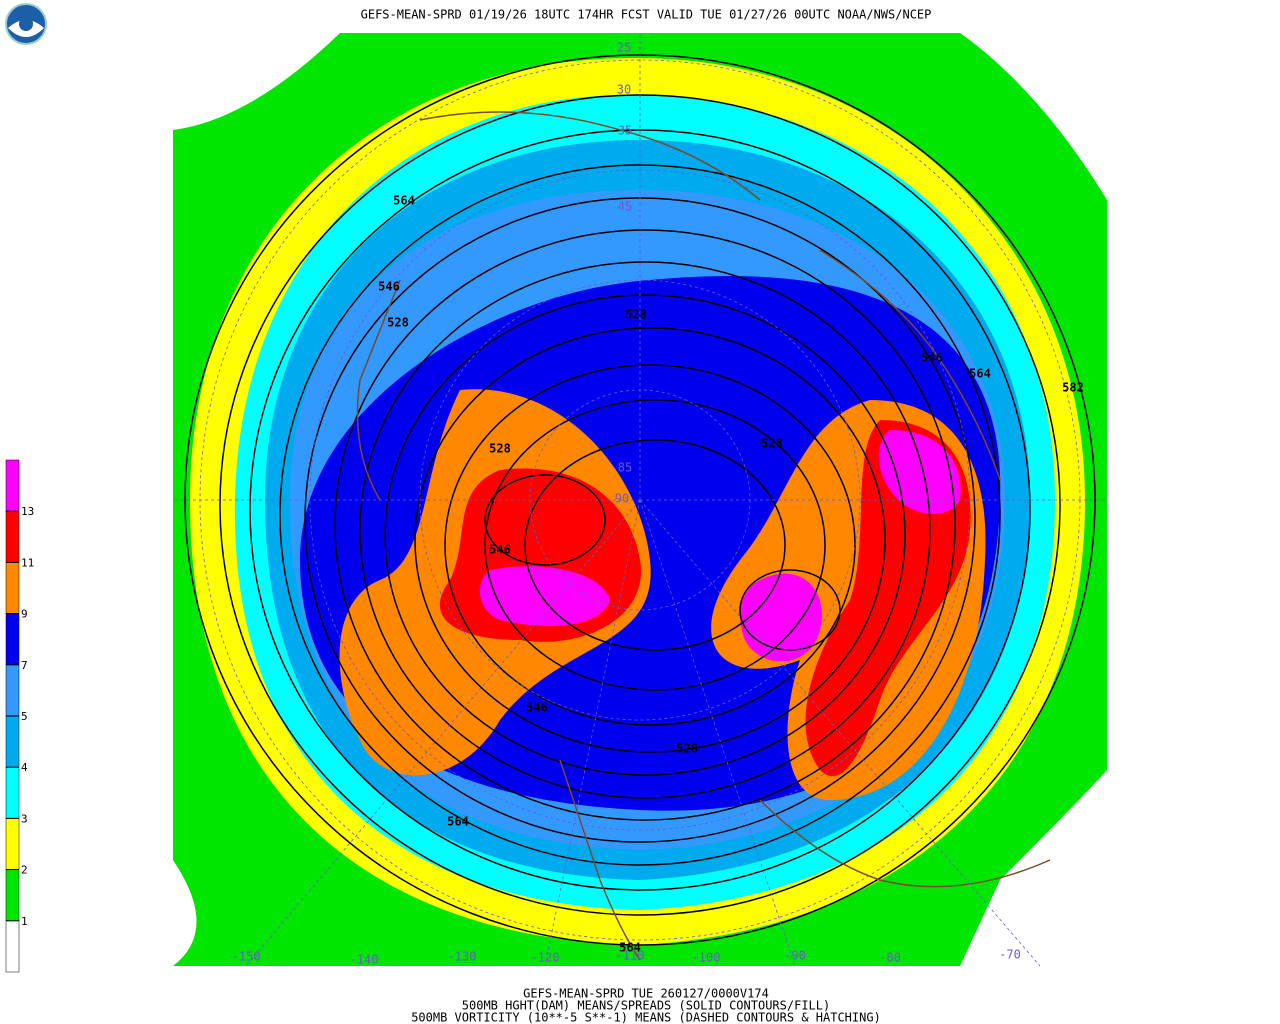  I want to click on colorbar-label: 9, so click(24, 614).